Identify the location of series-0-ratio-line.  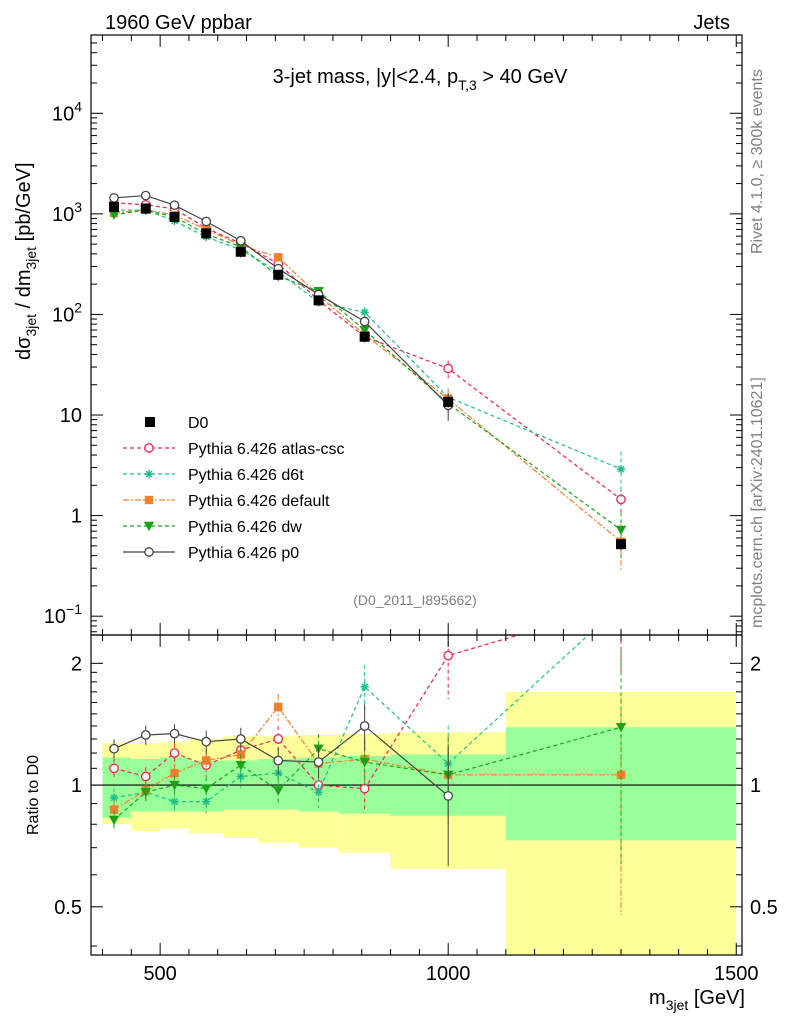
(317, 712).